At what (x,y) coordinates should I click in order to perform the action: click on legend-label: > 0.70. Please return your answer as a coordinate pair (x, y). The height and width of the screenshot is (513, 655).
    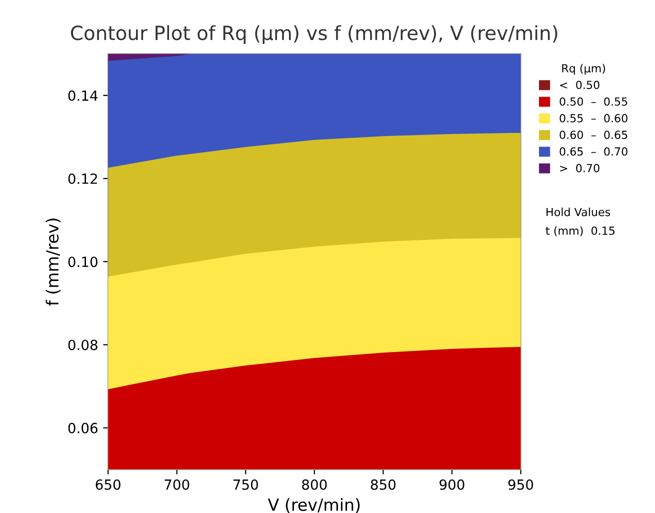
    Looking at the image, I should click on (580, 168).